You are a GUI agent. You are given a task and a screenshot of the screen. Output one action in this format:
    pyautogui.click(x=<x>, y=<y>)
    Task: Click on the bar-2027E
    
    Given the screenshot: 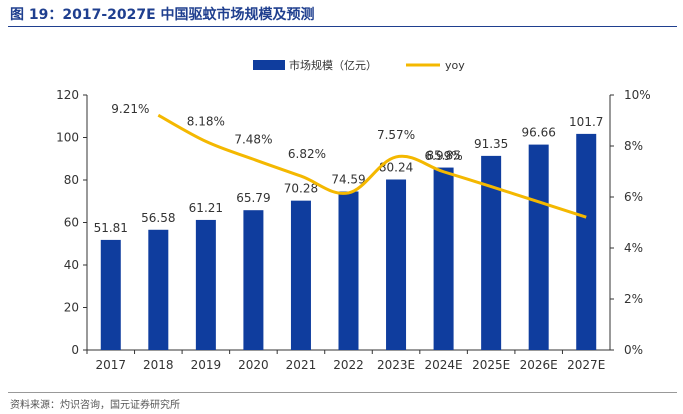 What is the action you would take?
    pyautogui.click(x=586, y=241)
    